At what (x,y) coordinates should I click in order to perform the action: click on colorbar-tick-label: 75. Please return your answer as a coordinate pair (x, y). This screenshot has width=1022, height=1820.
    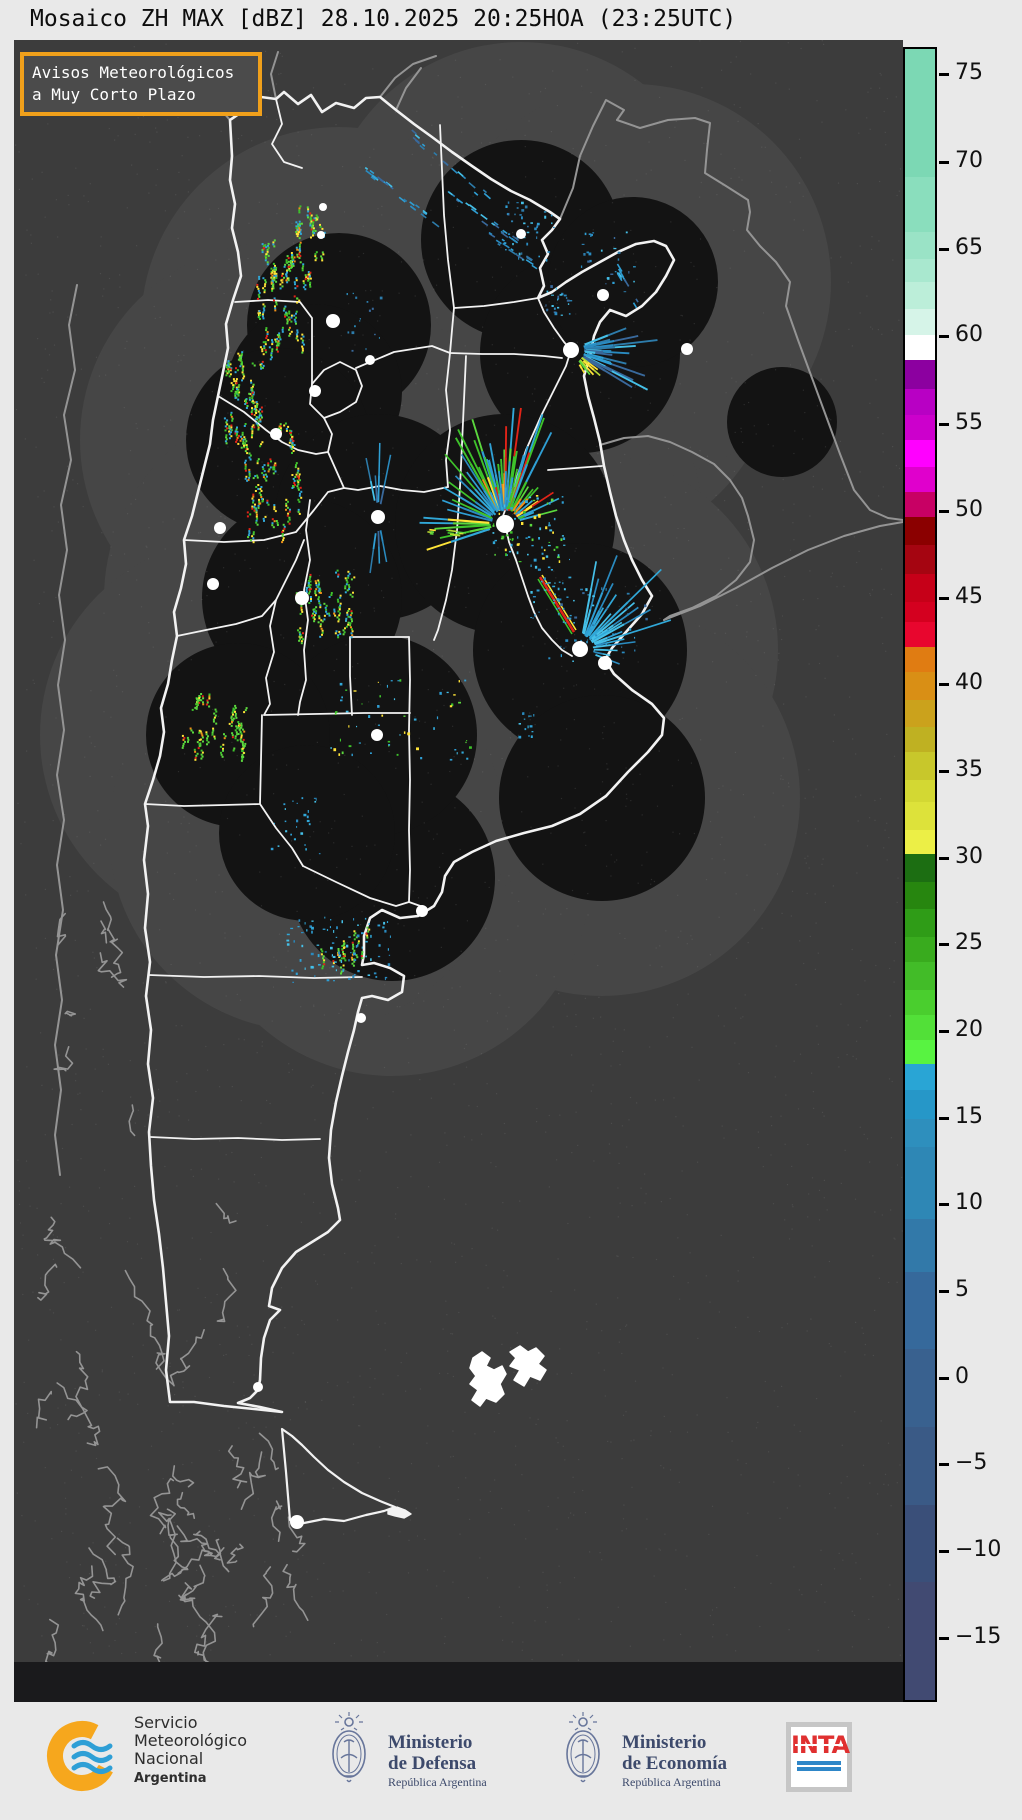
    Looking at the image, I should click on (969, 72).